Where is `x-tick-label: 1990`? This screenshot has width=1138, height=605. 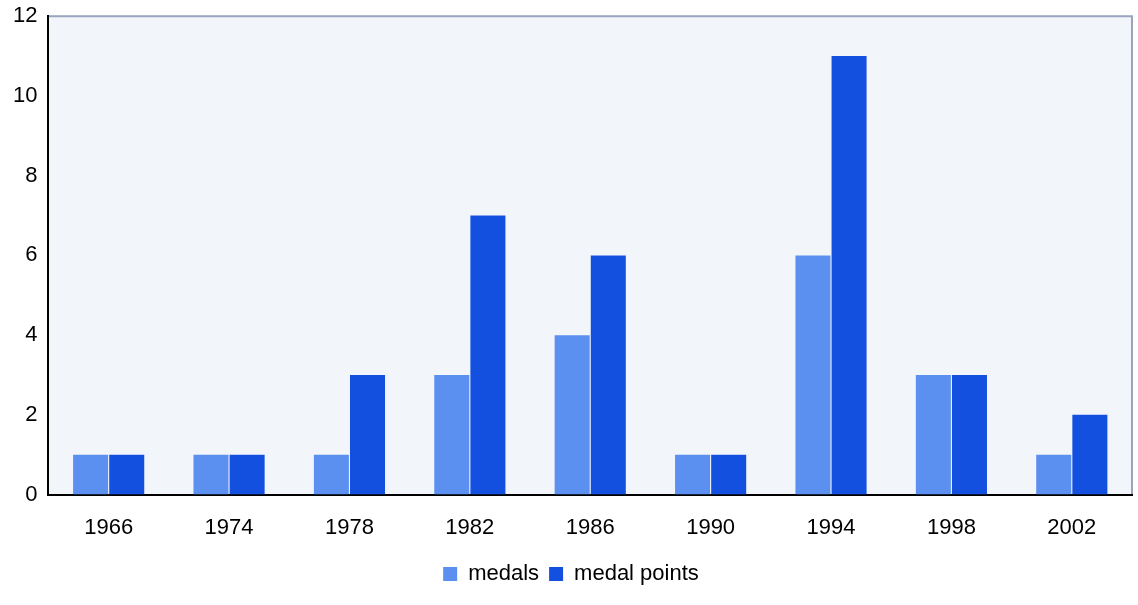
x-tick-label: 1990 is located at coordinates (711, 526).